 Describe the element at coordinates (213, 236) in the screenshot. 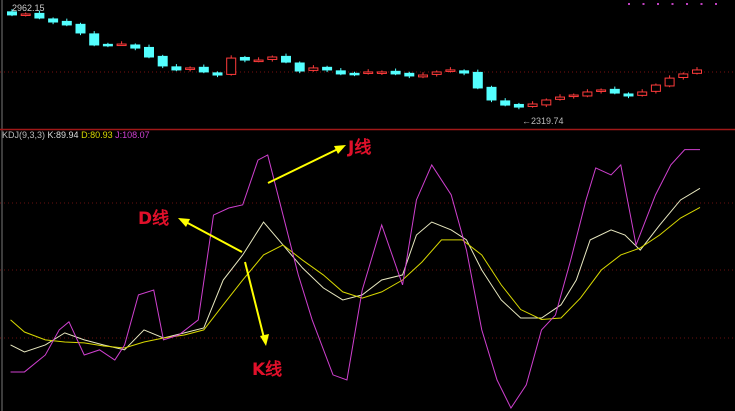

I see `arrow-d` at that location.